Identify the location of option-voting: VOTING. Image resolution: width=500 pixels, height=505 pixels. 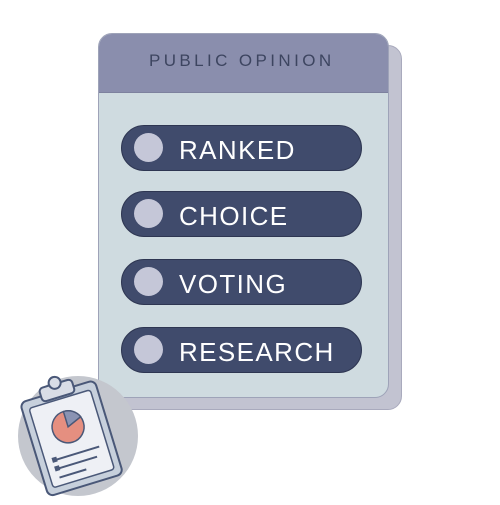
(241, 282).